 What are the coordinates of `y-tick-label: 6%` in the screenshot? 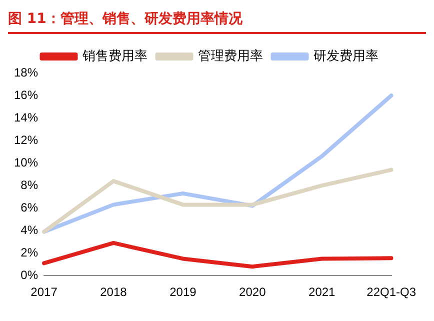 It's located at (29, 207).